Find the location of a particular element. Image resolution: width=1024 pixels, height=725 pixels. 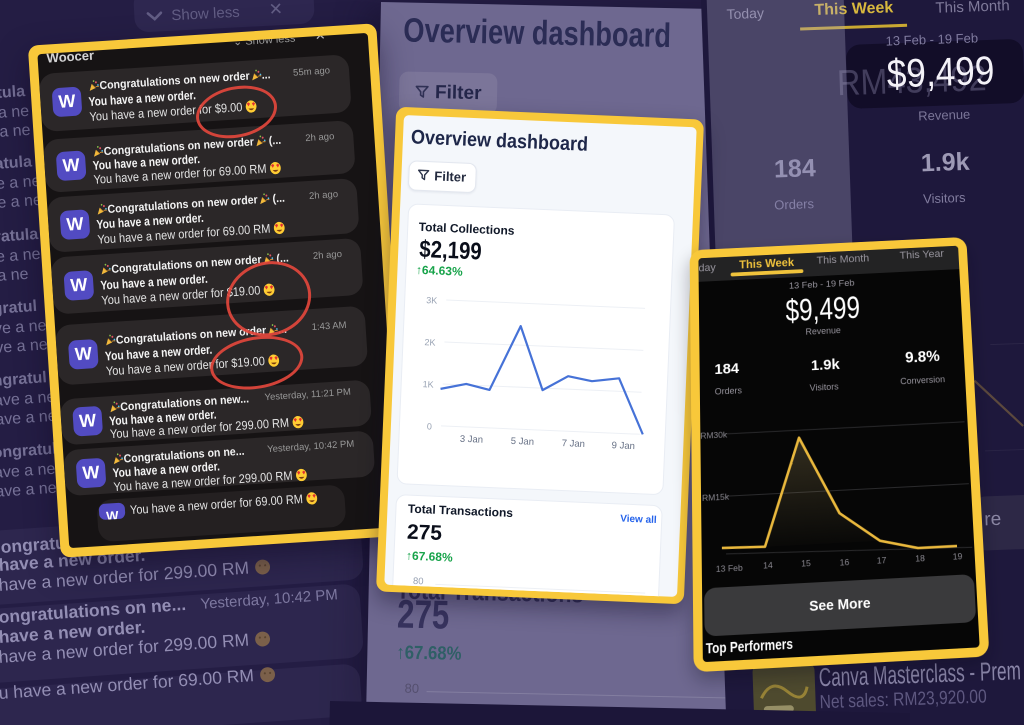

svg-text: 15 is located at coordinates (806, 563).